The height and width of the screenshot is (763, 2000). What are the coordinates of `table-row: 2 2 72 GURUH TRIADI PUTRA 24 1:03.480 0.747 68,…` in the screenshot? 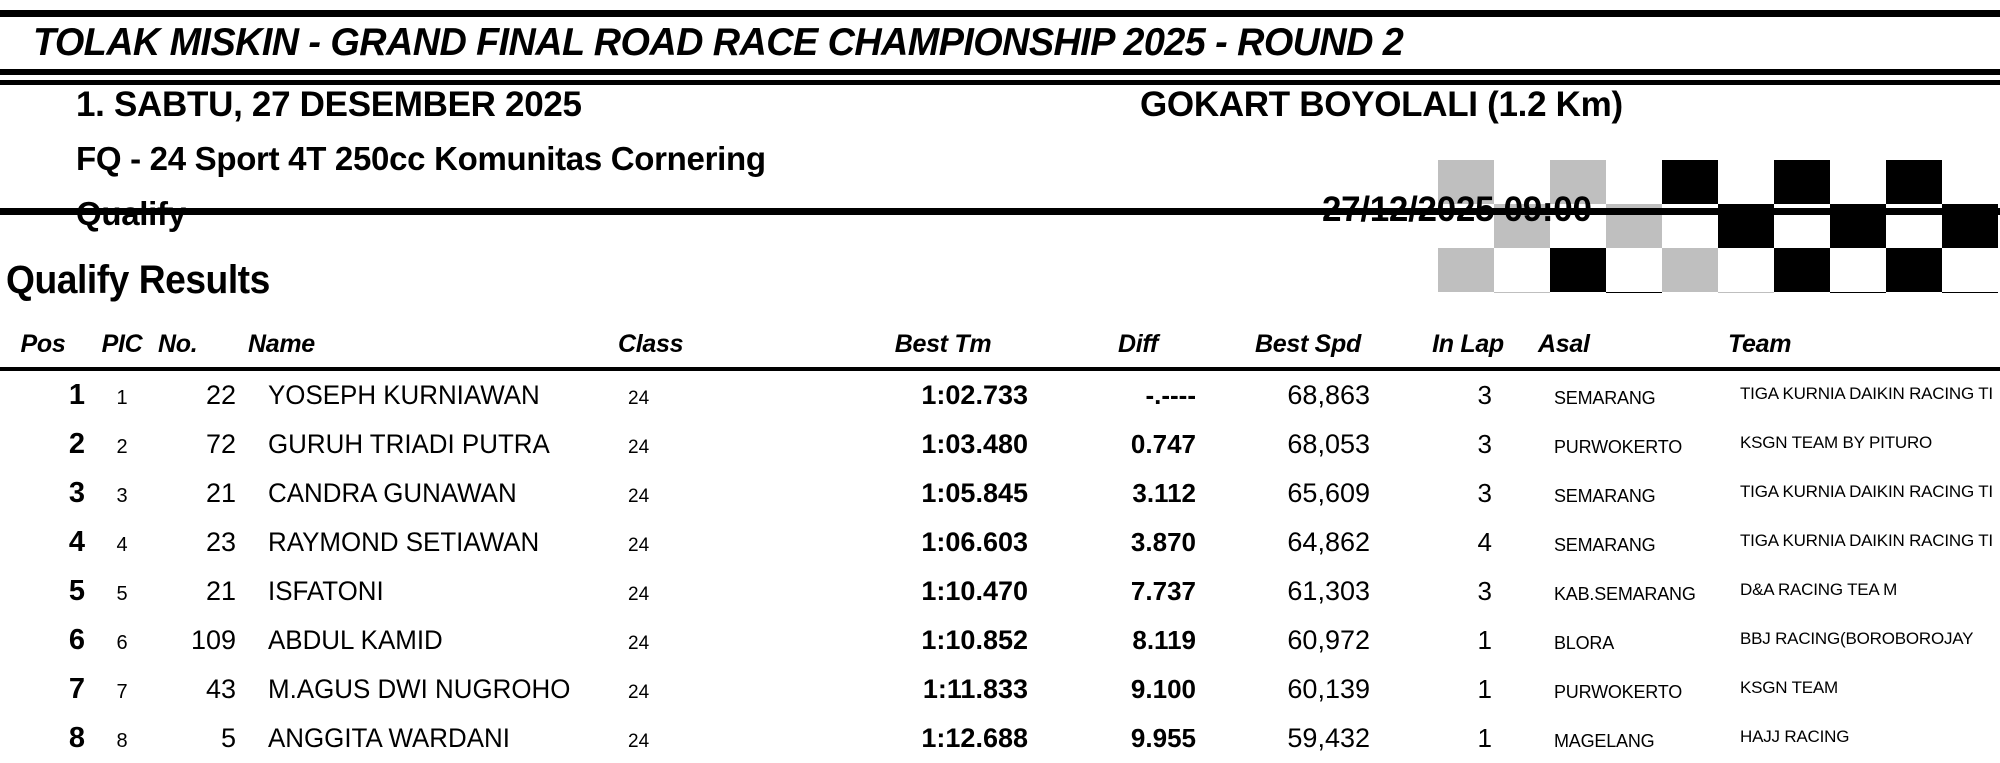 It's located at (1000, 444).